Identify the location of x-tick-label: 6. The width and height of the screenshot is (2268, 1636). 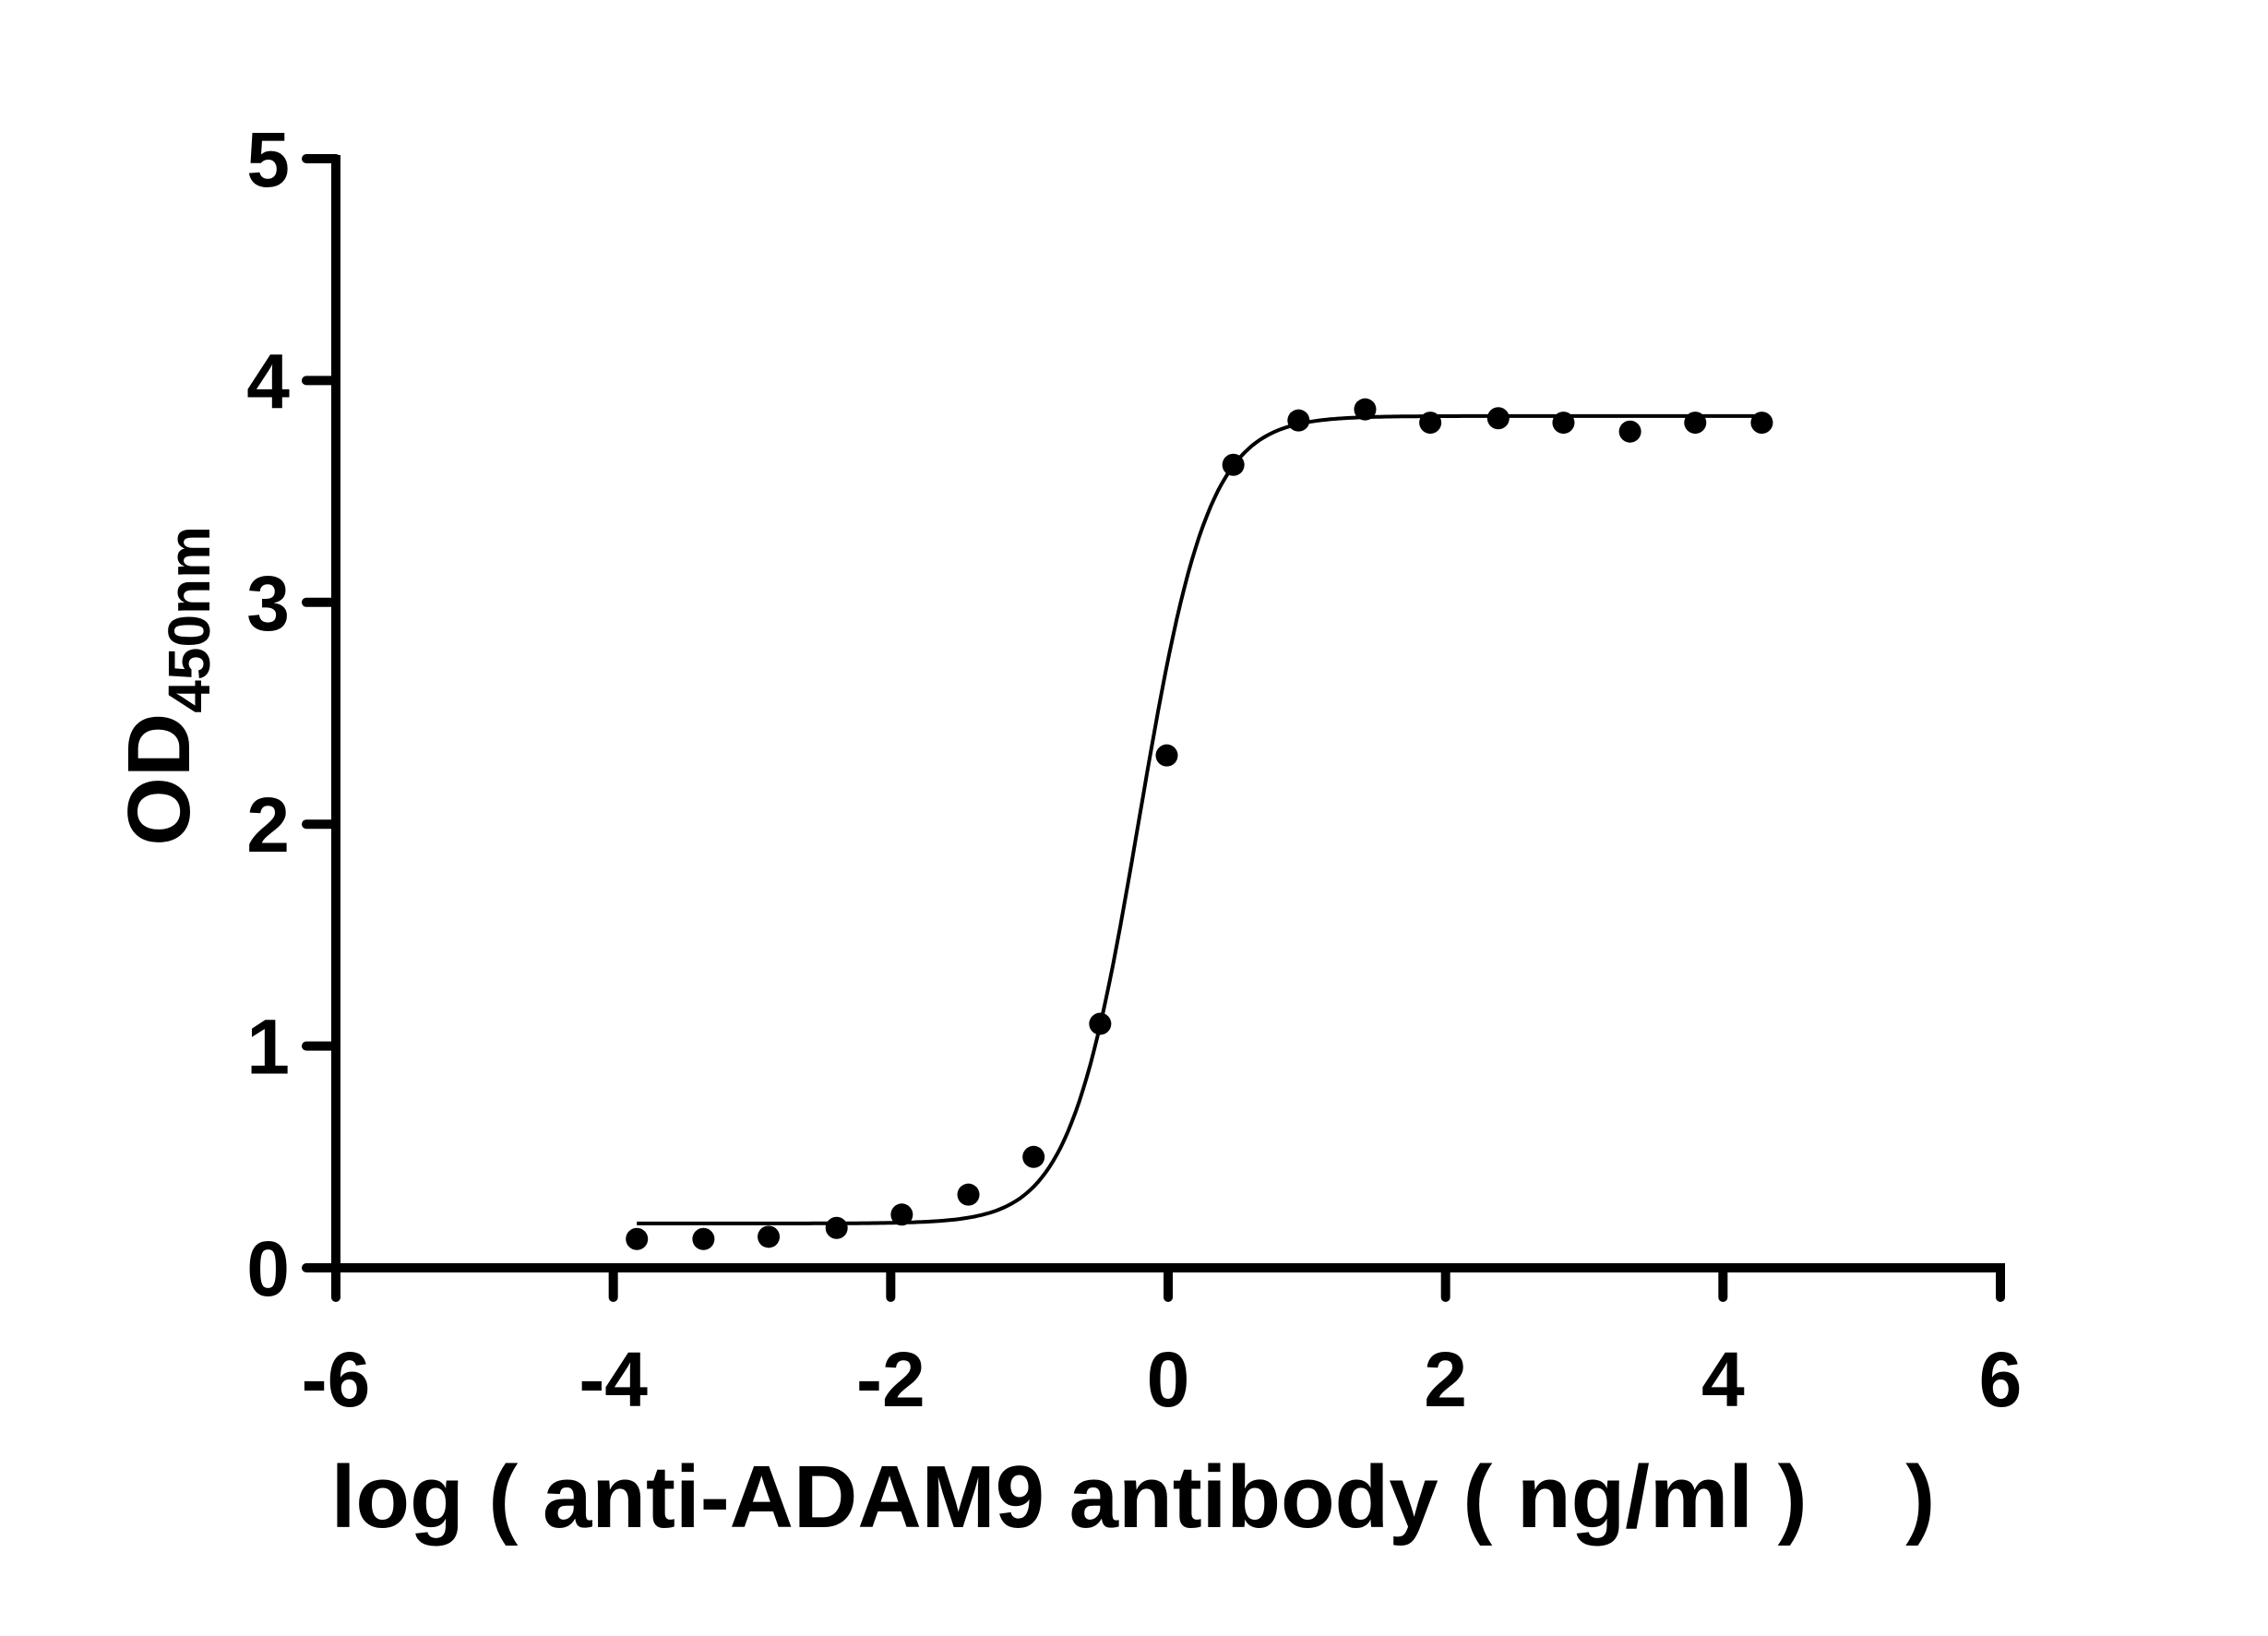
(2001, 1379).